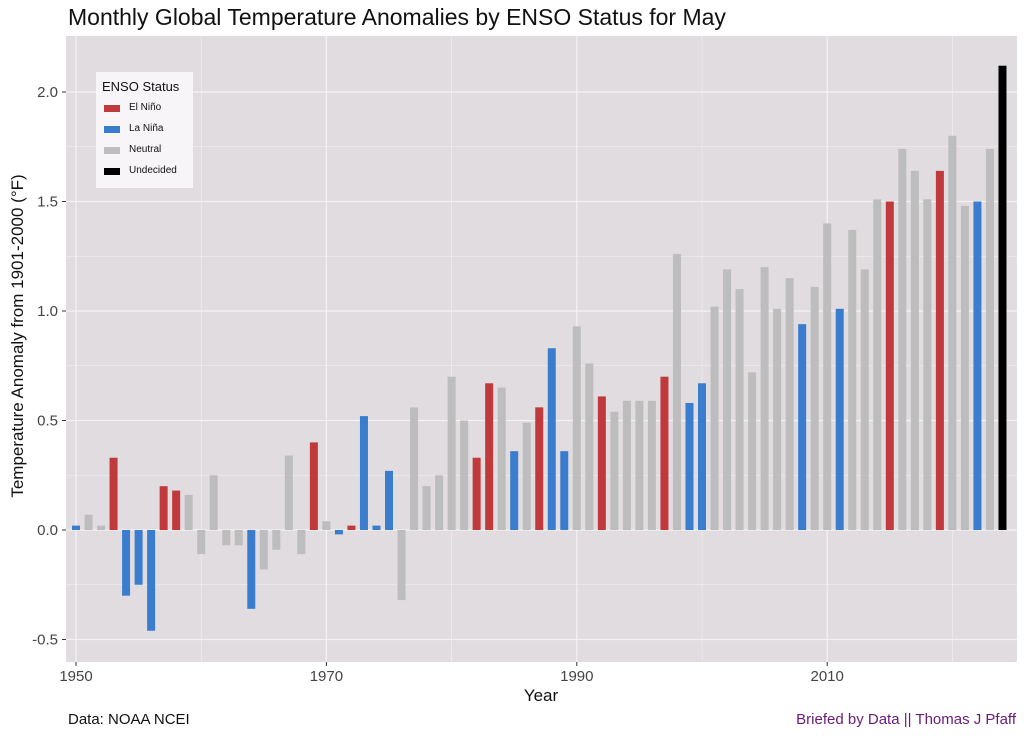 Image resolution: width=1024 pixels, height=736 pixels. What do you see at coordinates (451, 453) in the screenshot?
I see `bar-1980-neutral` at bounding box center [451, 453].